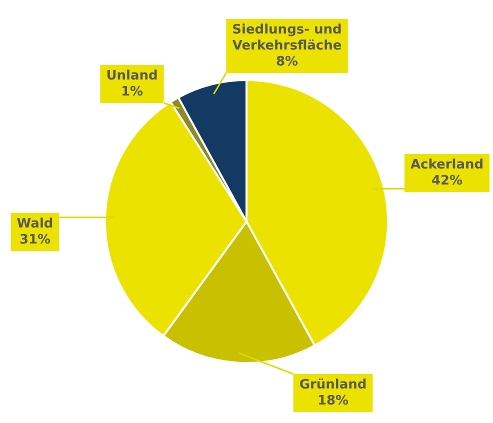 This screenshot has width=493, height=423. Describe the element at coordinates (132, 92) in the screenshot. I see `data-label: 1%` at that location.